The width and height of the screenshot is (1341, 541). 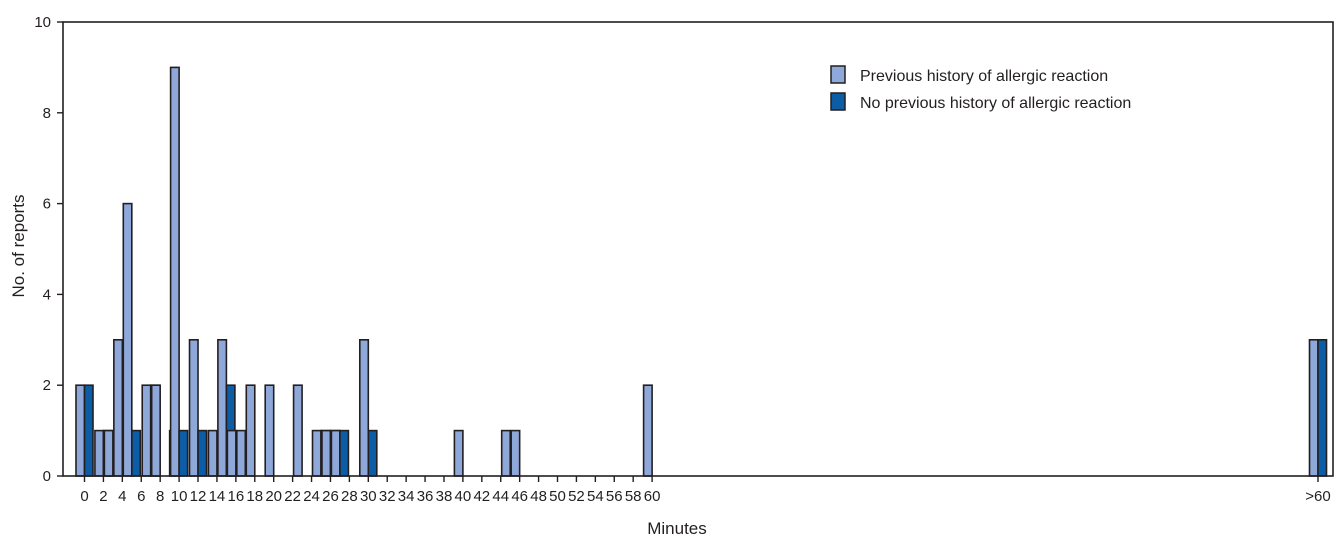 What do you see at coordinates (47, 204) in the screenshot?
I see `y-tick-label: 6` at bounding box center [47, 204].